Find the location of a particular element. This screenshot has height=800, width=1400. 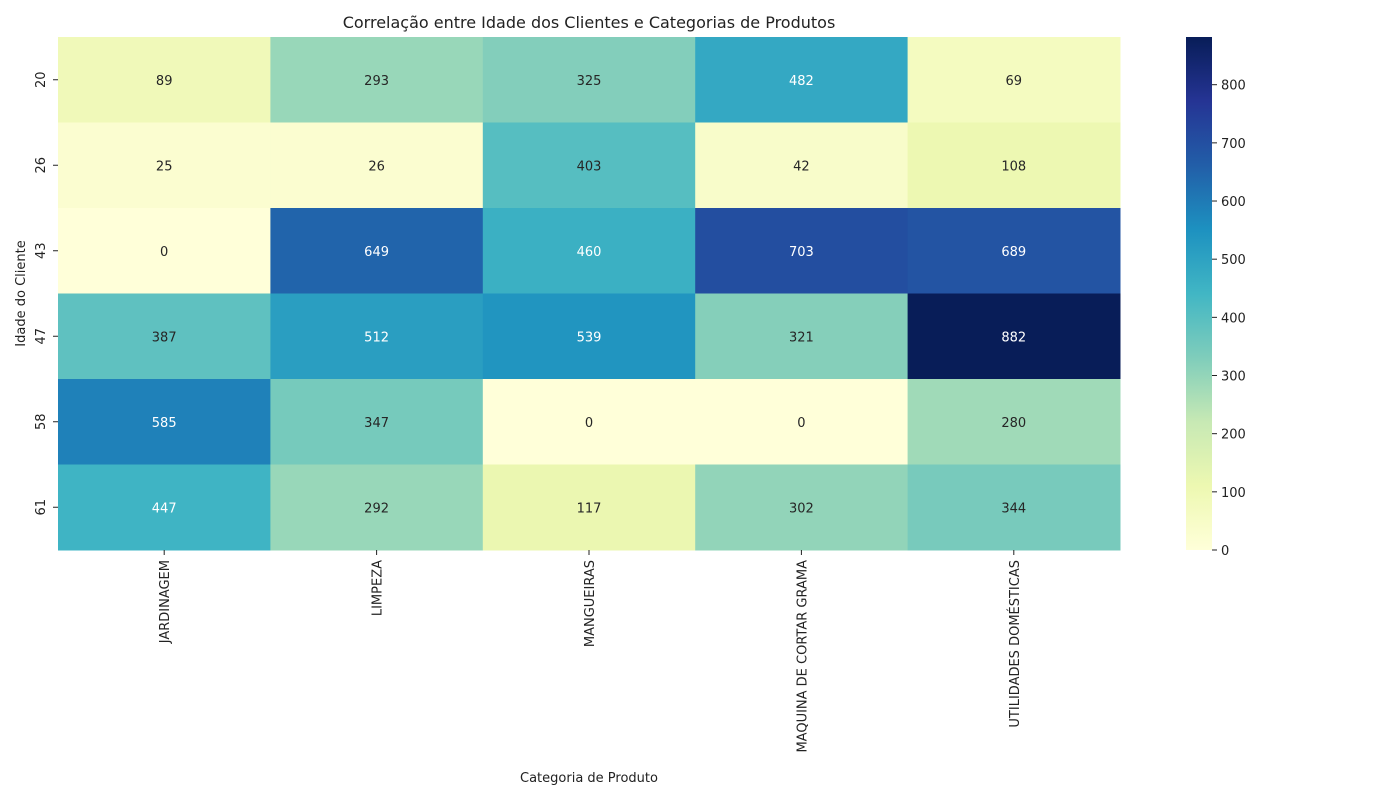

x-tick-label: UTILIDADES DOMÉSTICAS is located at coordinates (1015, 644).